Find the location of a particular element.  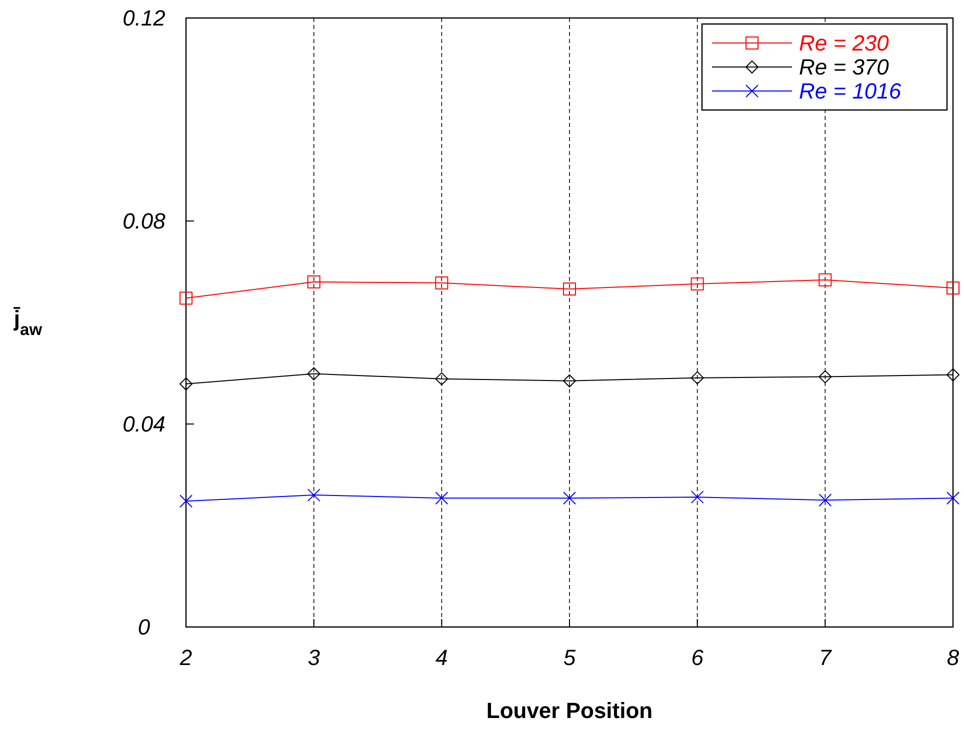

y-tick-label: 0.08 is located at coordinates (144, 221).